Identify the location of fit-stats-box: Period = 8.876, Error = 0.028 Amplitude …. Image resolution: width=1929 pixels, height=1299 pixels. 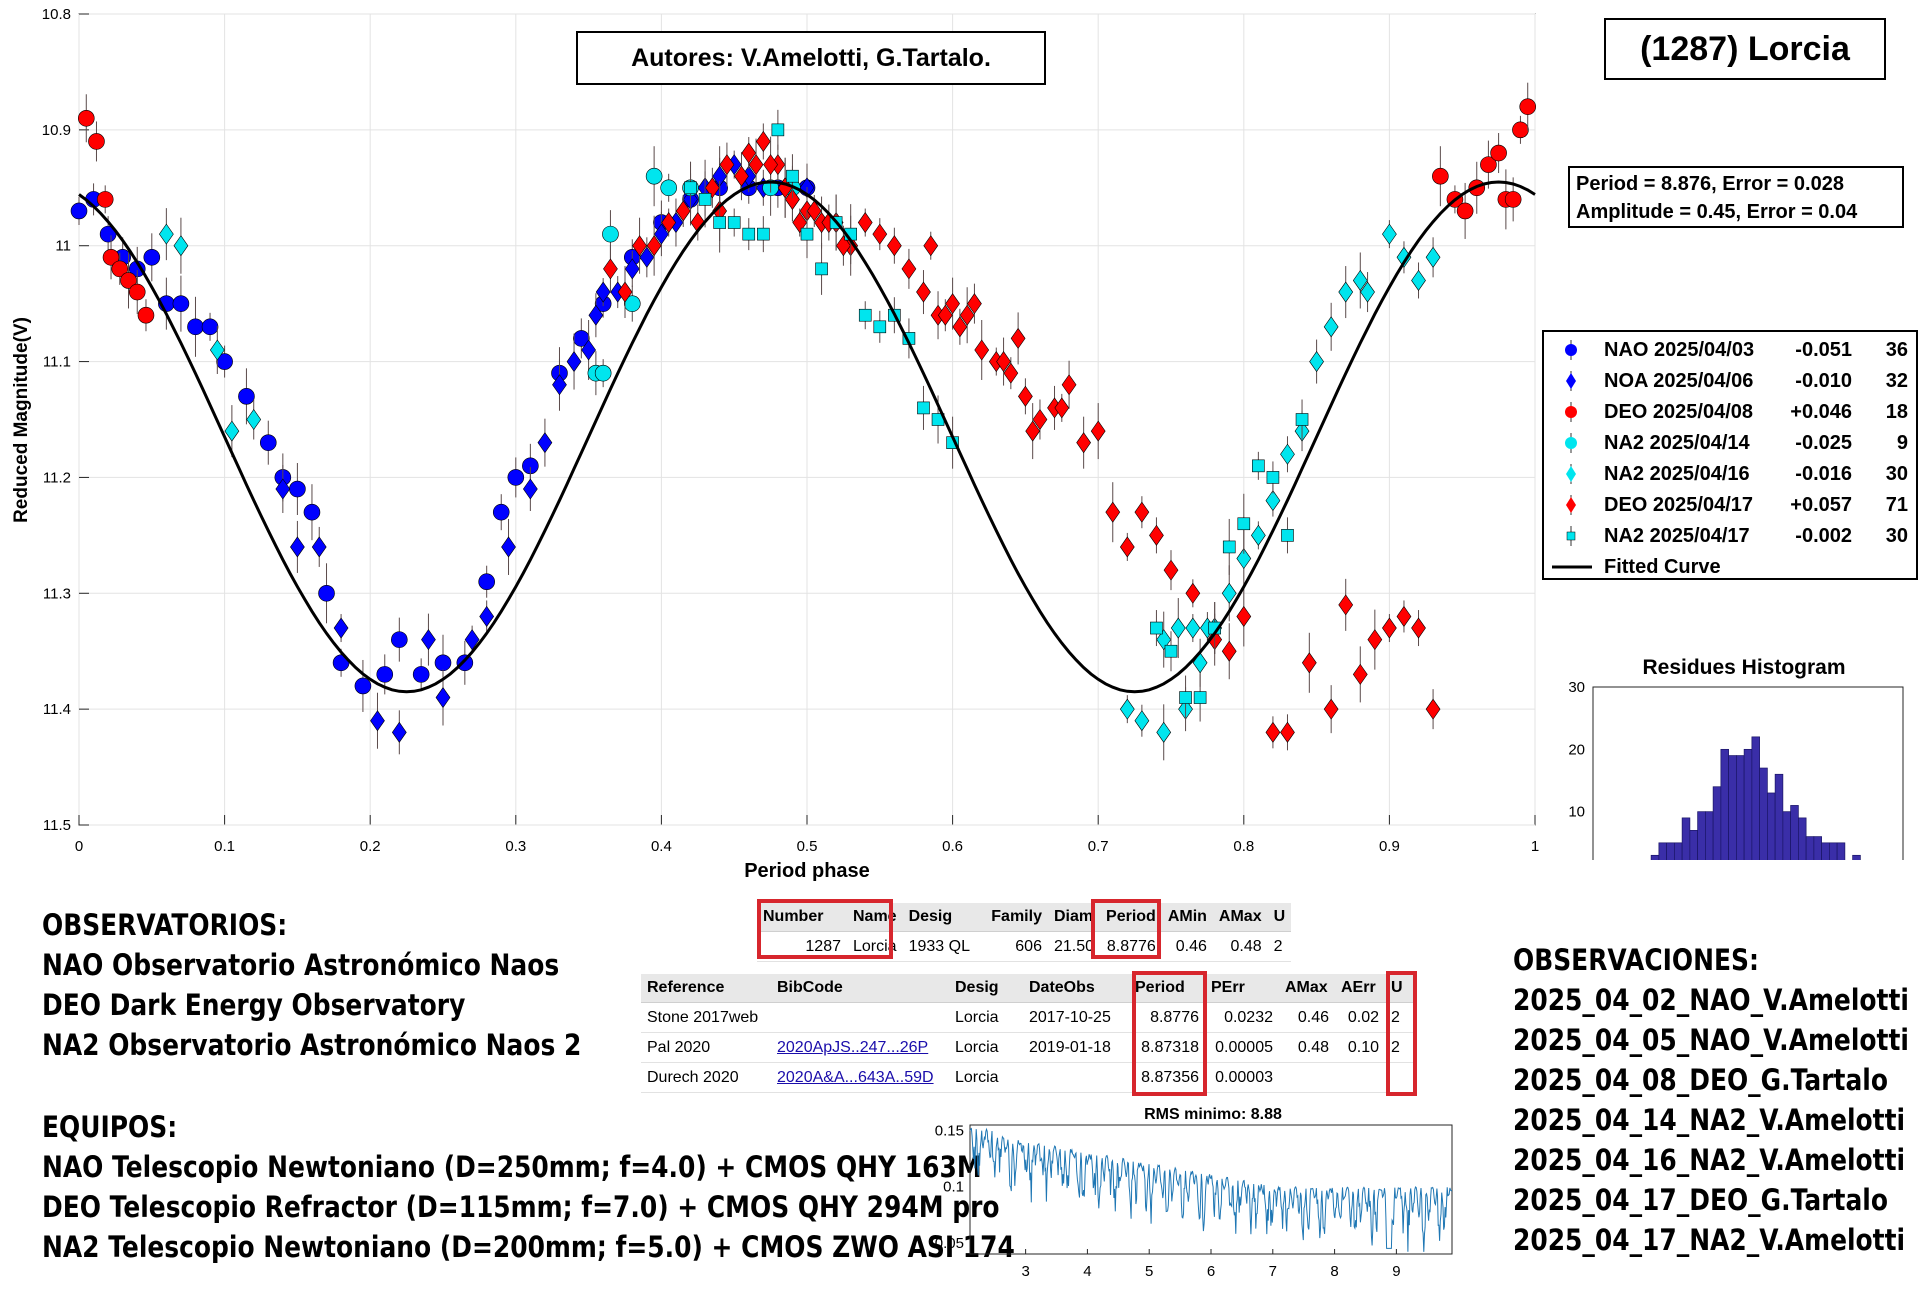
(1736, 197).